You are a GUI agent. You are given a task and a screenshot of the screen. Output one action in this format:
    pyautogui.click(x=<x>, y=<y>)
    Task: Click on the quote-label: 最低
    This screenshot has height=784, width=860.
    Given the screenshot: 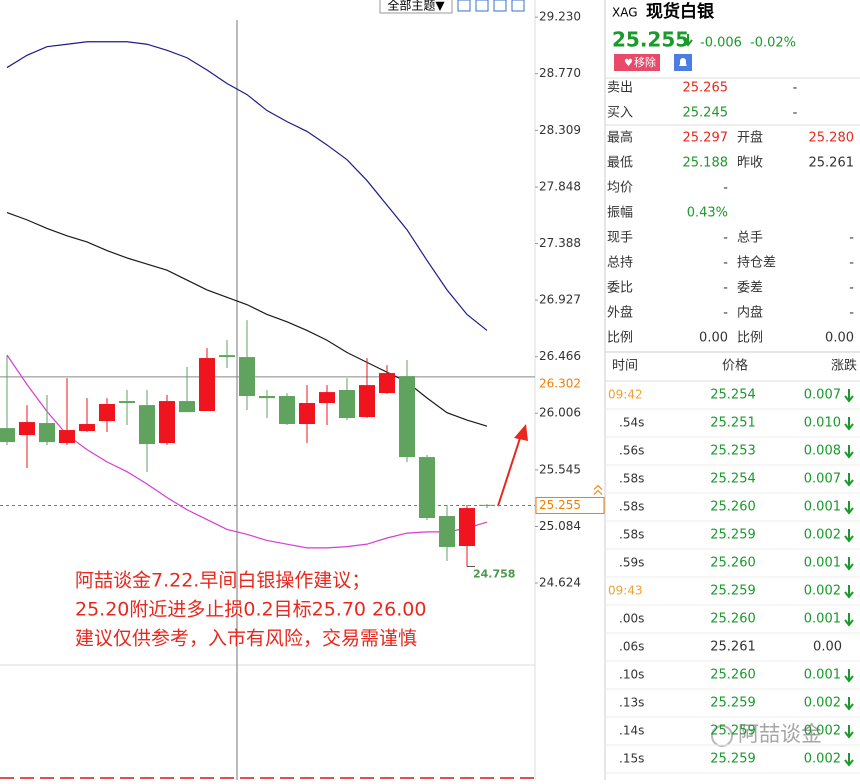 What is the action you would take?
    pyautogui.click(x=620, y=163)
    